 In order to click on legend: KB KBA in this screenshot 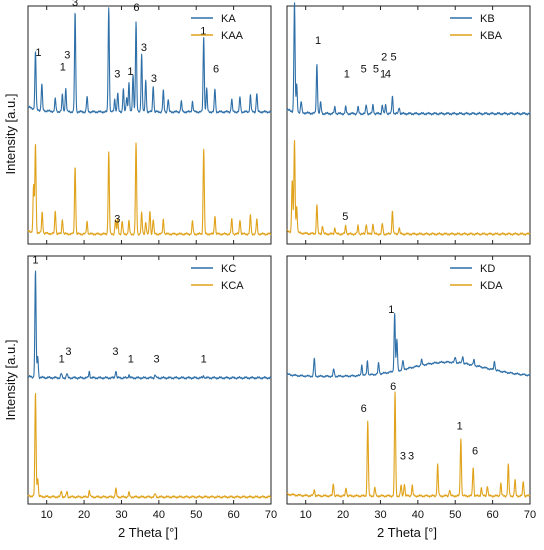, I will do `click(476, 27)`.